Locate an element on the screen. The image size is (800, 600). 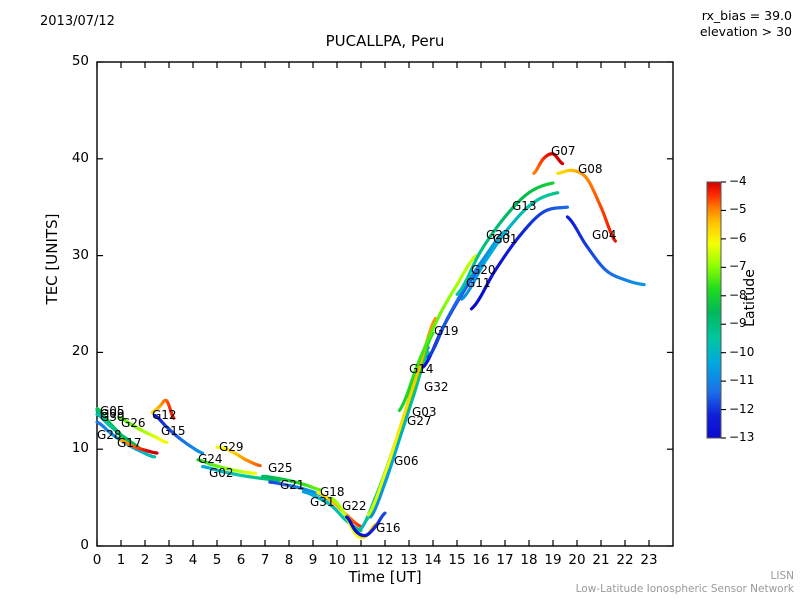
x-tick-label: 13 is located at coordinates (409, 560).